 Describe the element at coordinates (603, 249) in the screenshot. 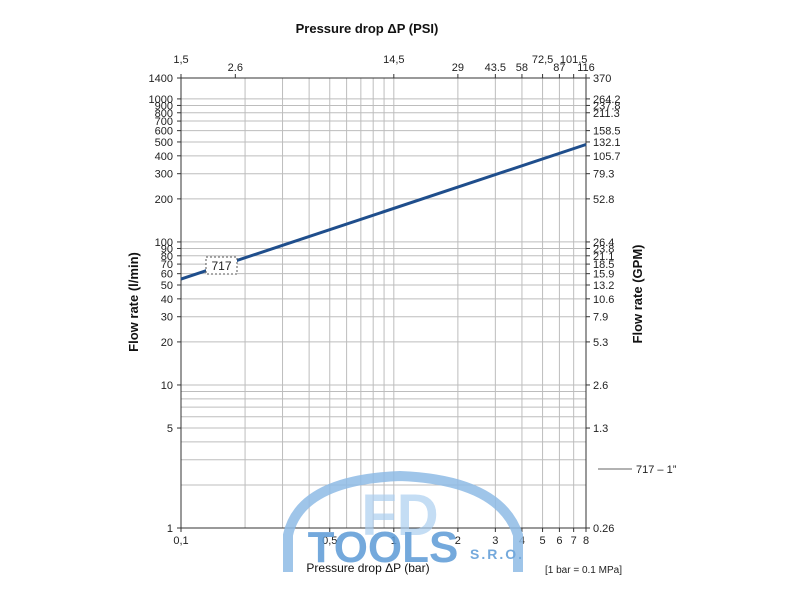

I see `right-tick-label: 23.8` at that location.